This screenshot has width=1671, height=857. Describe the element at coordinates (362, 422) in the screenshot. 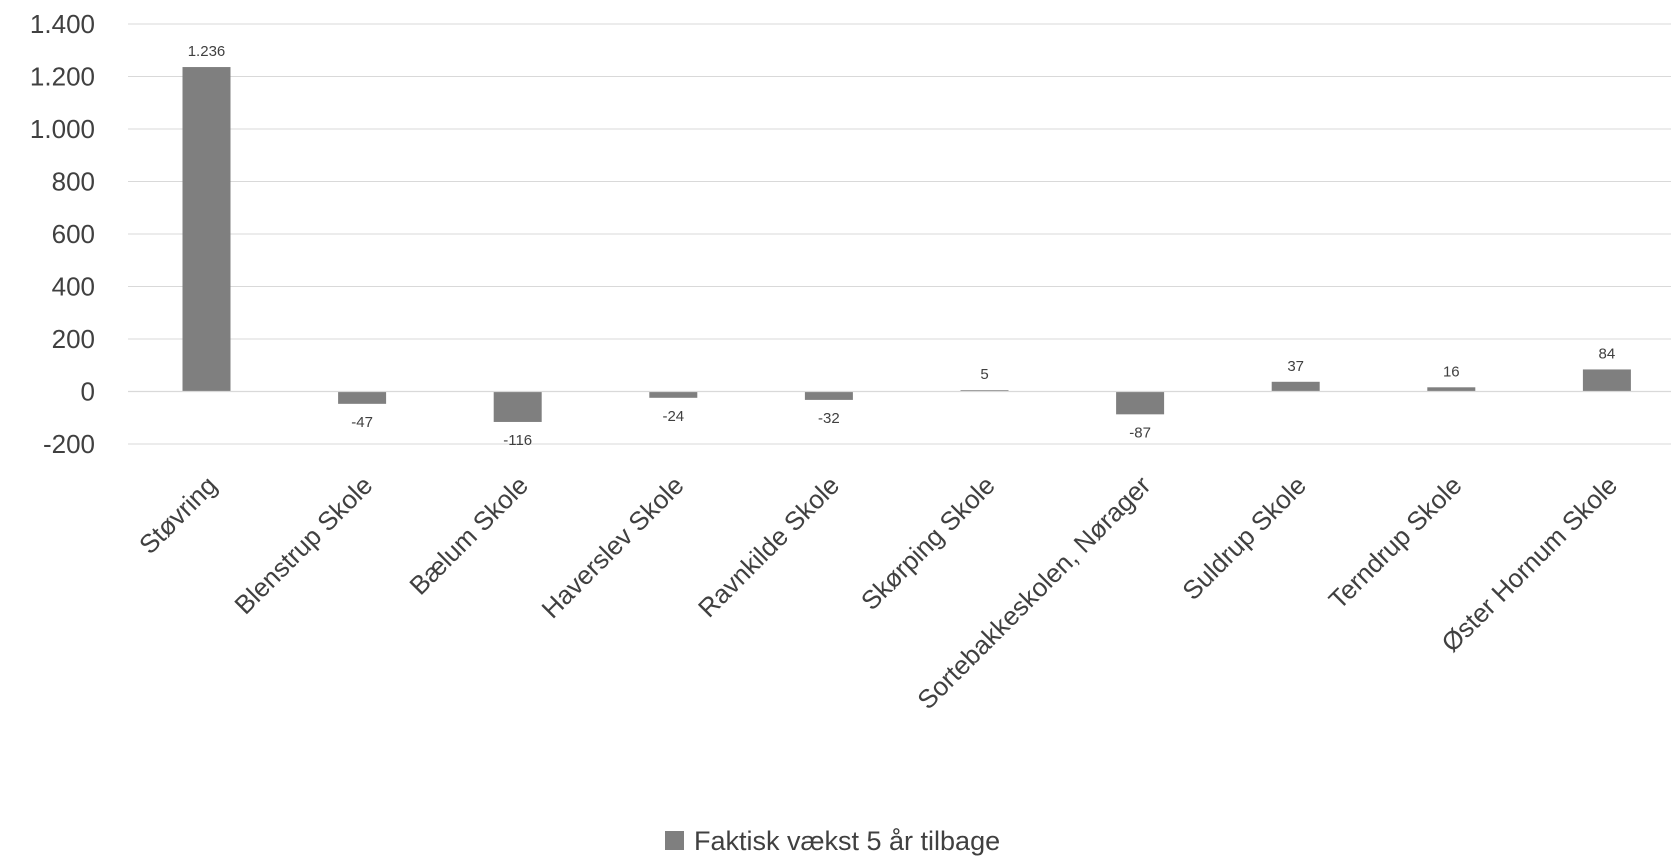

I see `data-label: -47` at that location.